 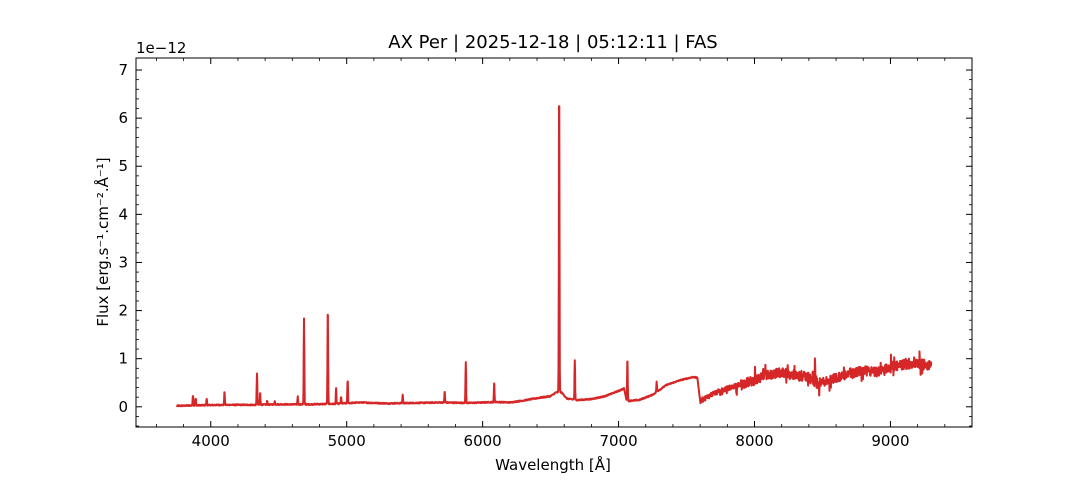 What do you see at coordinates (890, 441) in the screenshot?
I see `x-tick-label: 9000` at bounding box center [890, 441].